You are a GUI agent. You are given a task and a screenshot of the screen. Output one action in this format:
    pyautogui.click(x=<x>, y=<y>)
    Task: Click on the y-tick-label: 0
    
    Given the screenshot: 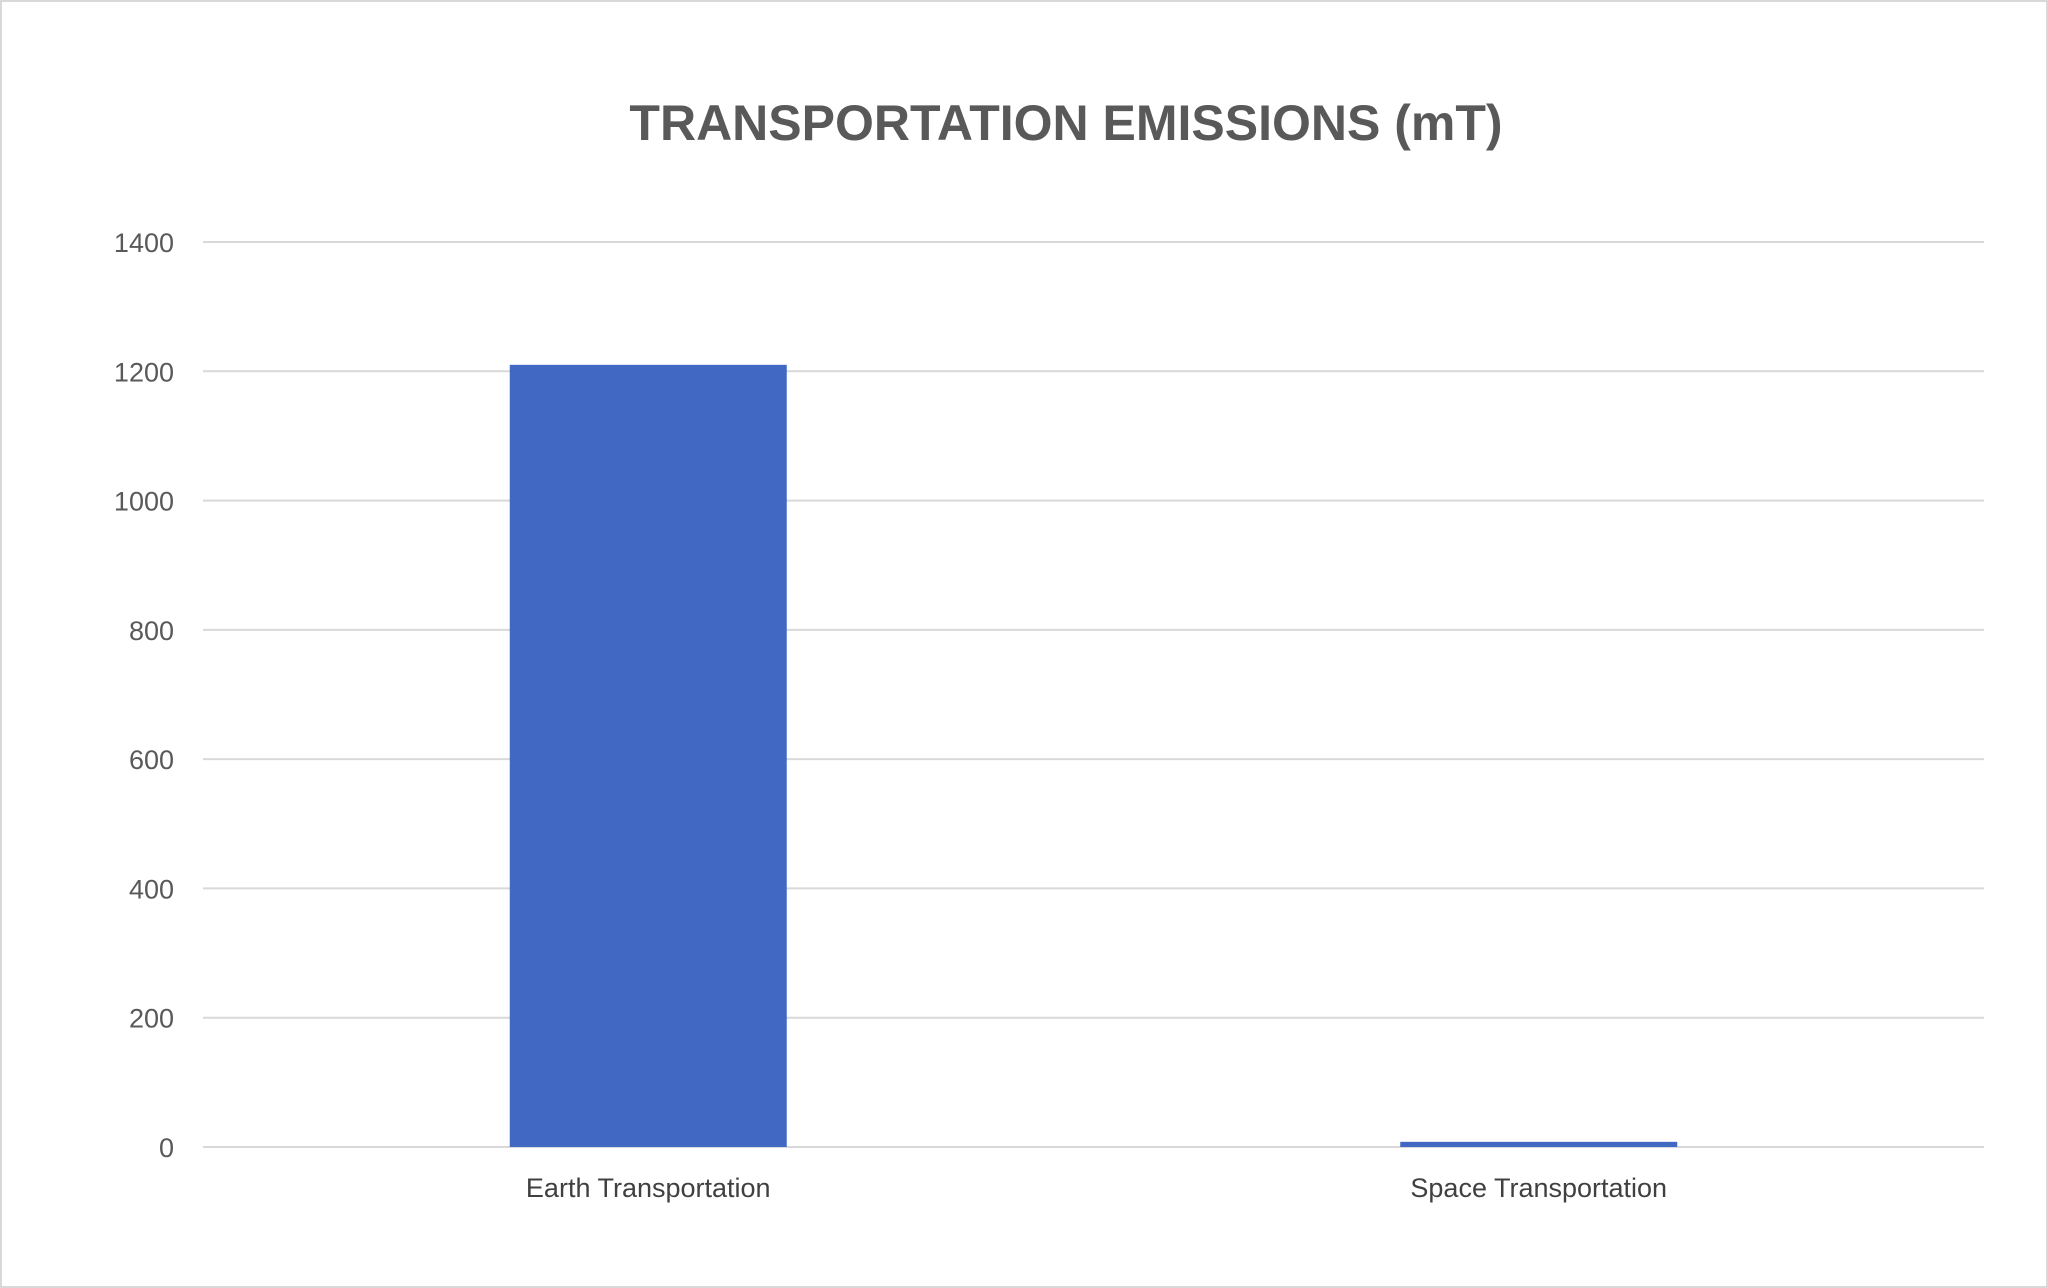 What is the action you would take?
    pyautogui.click(x=166, y=1148)
    